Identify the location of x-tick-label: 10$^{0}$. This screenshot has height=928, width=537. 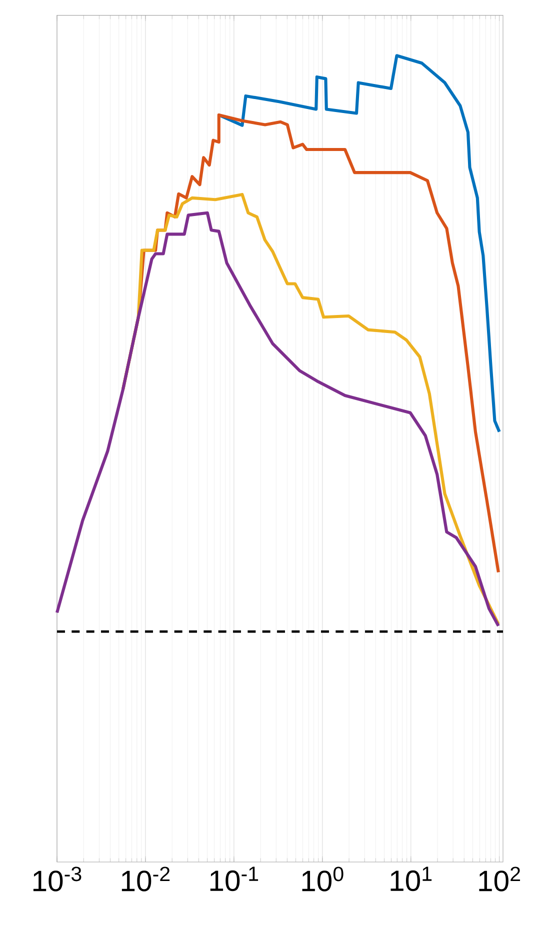
(323, 879).